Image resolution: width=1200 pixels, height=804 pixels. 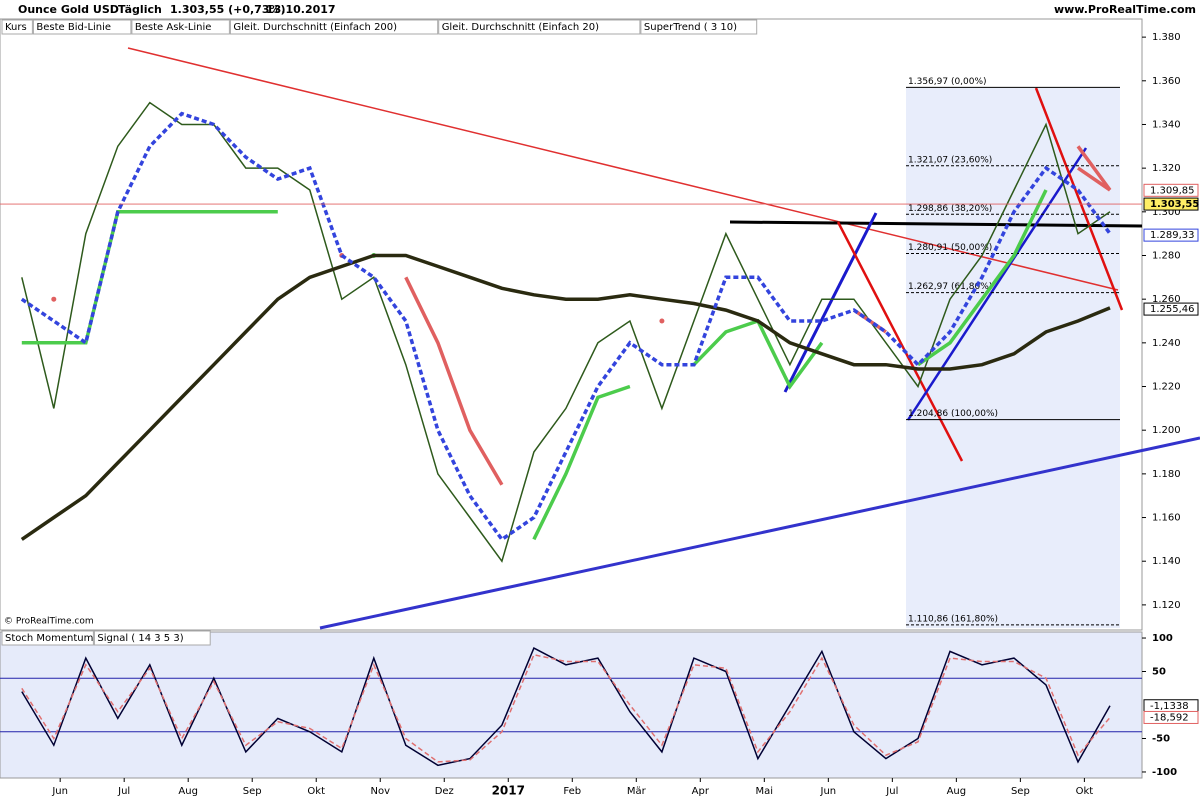 I want to click on price-tag-label: 1.309,85, so click(x=1172, y=190).